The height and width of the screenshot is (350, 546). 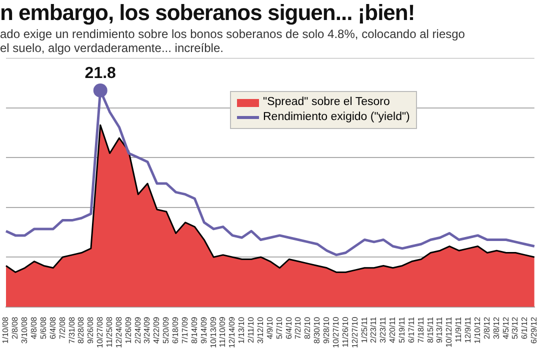 I want to click on x-tick-label: 3/10/08, so click(x=25, y=330).